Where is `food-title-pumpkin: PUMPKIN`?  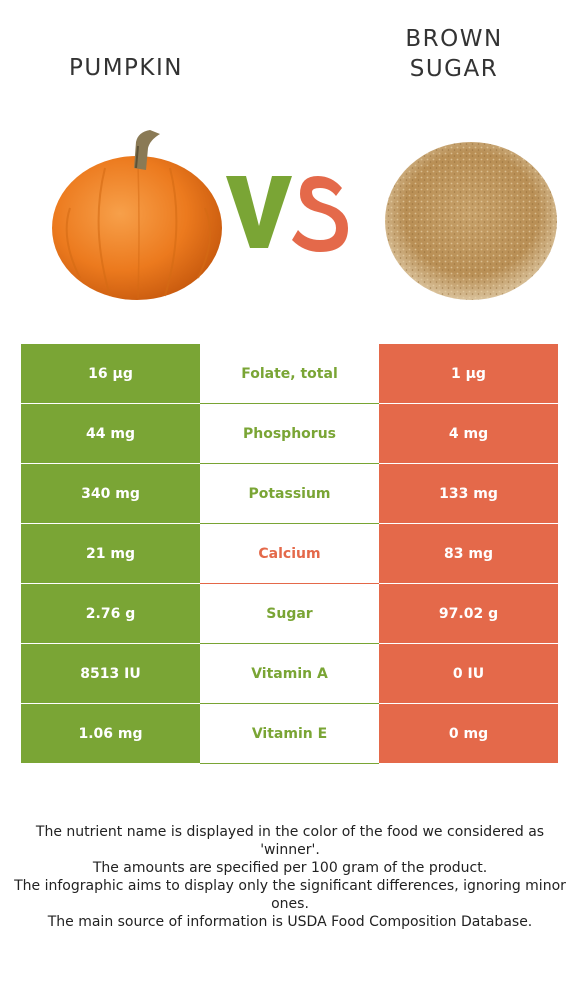
food-title-pumpkin: PUMPKIN is located at coordinates (126, 68).